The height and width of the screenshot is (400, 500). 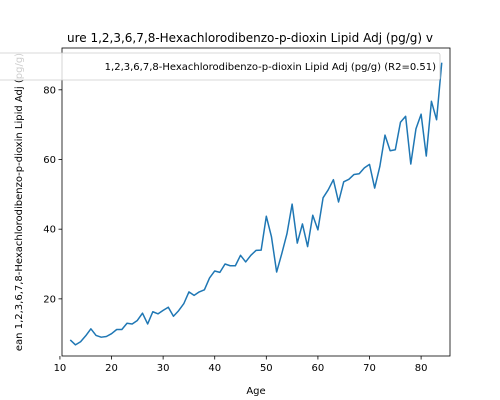 I want to click on x-axis: 10 20 30 40 50 60 70 80, so click(x=241, y=365).